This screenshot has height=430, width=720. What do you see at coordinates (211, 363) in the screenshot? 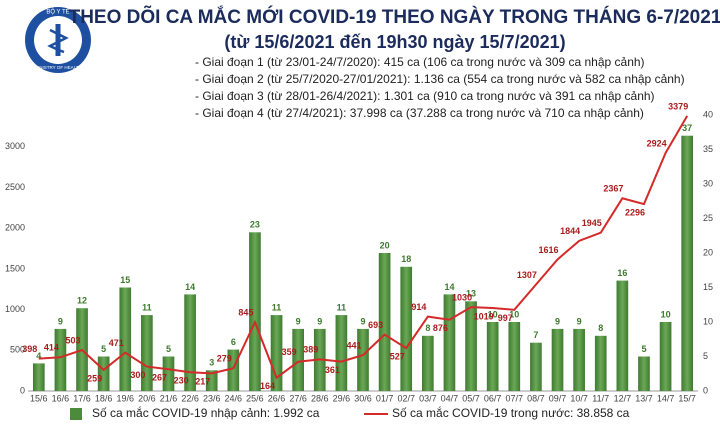
I see `bar-value-label: 3` at bounding box center [211, 363].